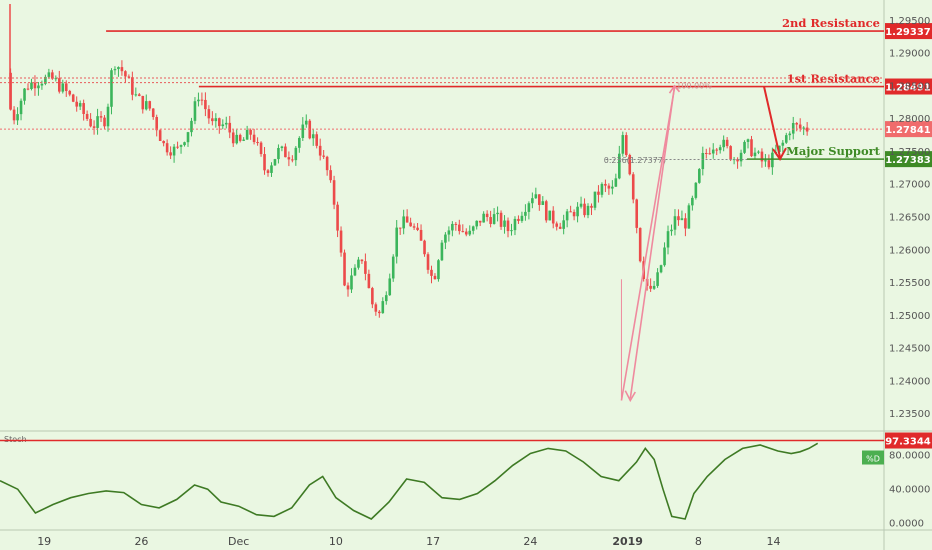  I want to click on price-tick: 1.26500, so click(909, 218).